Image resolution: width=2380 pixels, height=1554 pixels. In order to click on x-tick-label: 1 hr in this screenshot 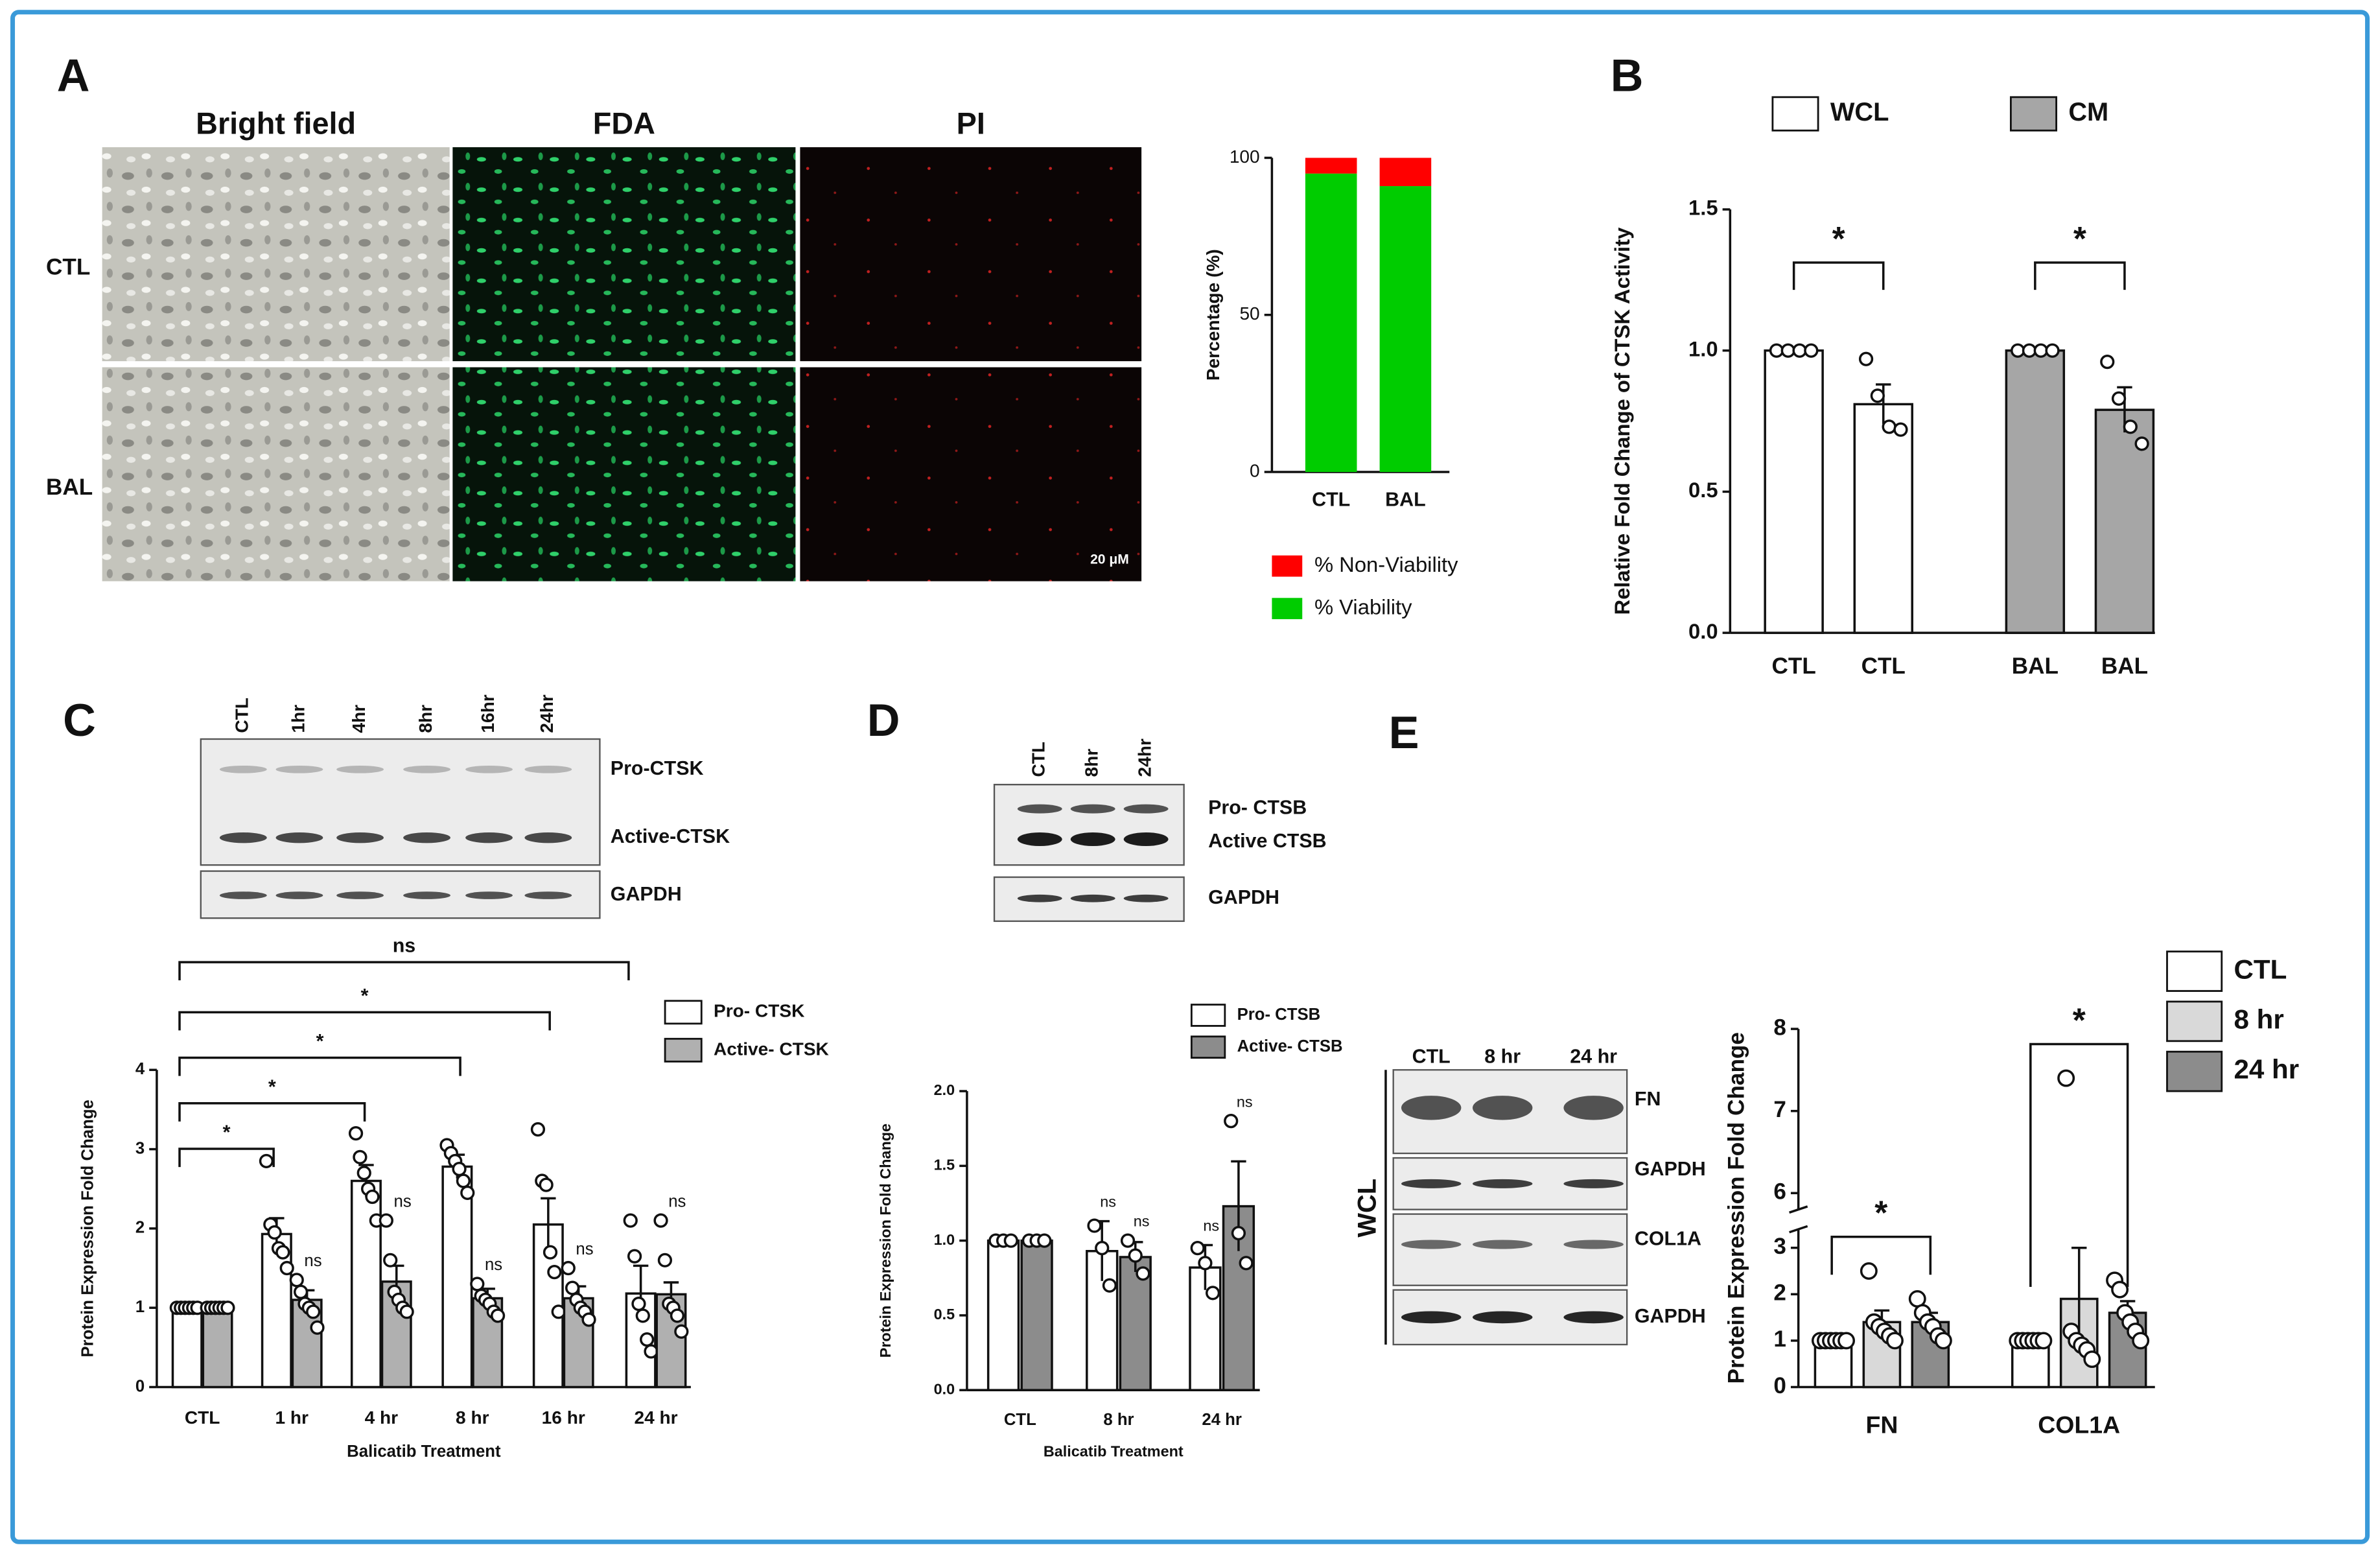, I will do `click(292, 1417)`.